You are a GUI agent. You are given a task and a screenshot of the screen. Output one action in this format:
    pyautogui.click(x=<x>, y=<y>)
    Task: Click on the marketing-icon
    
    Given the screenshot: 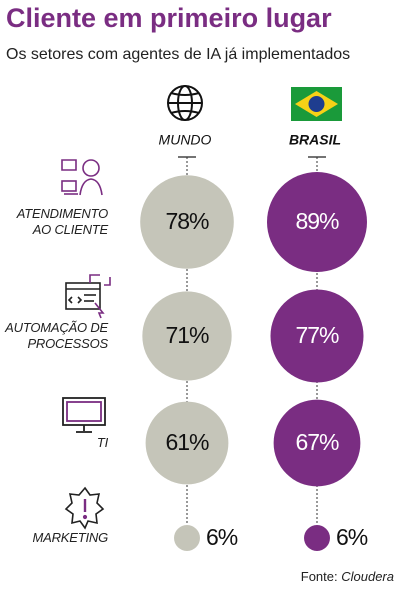 What is the action you would take?
    pyautogui.click(x=84, y=508)
    